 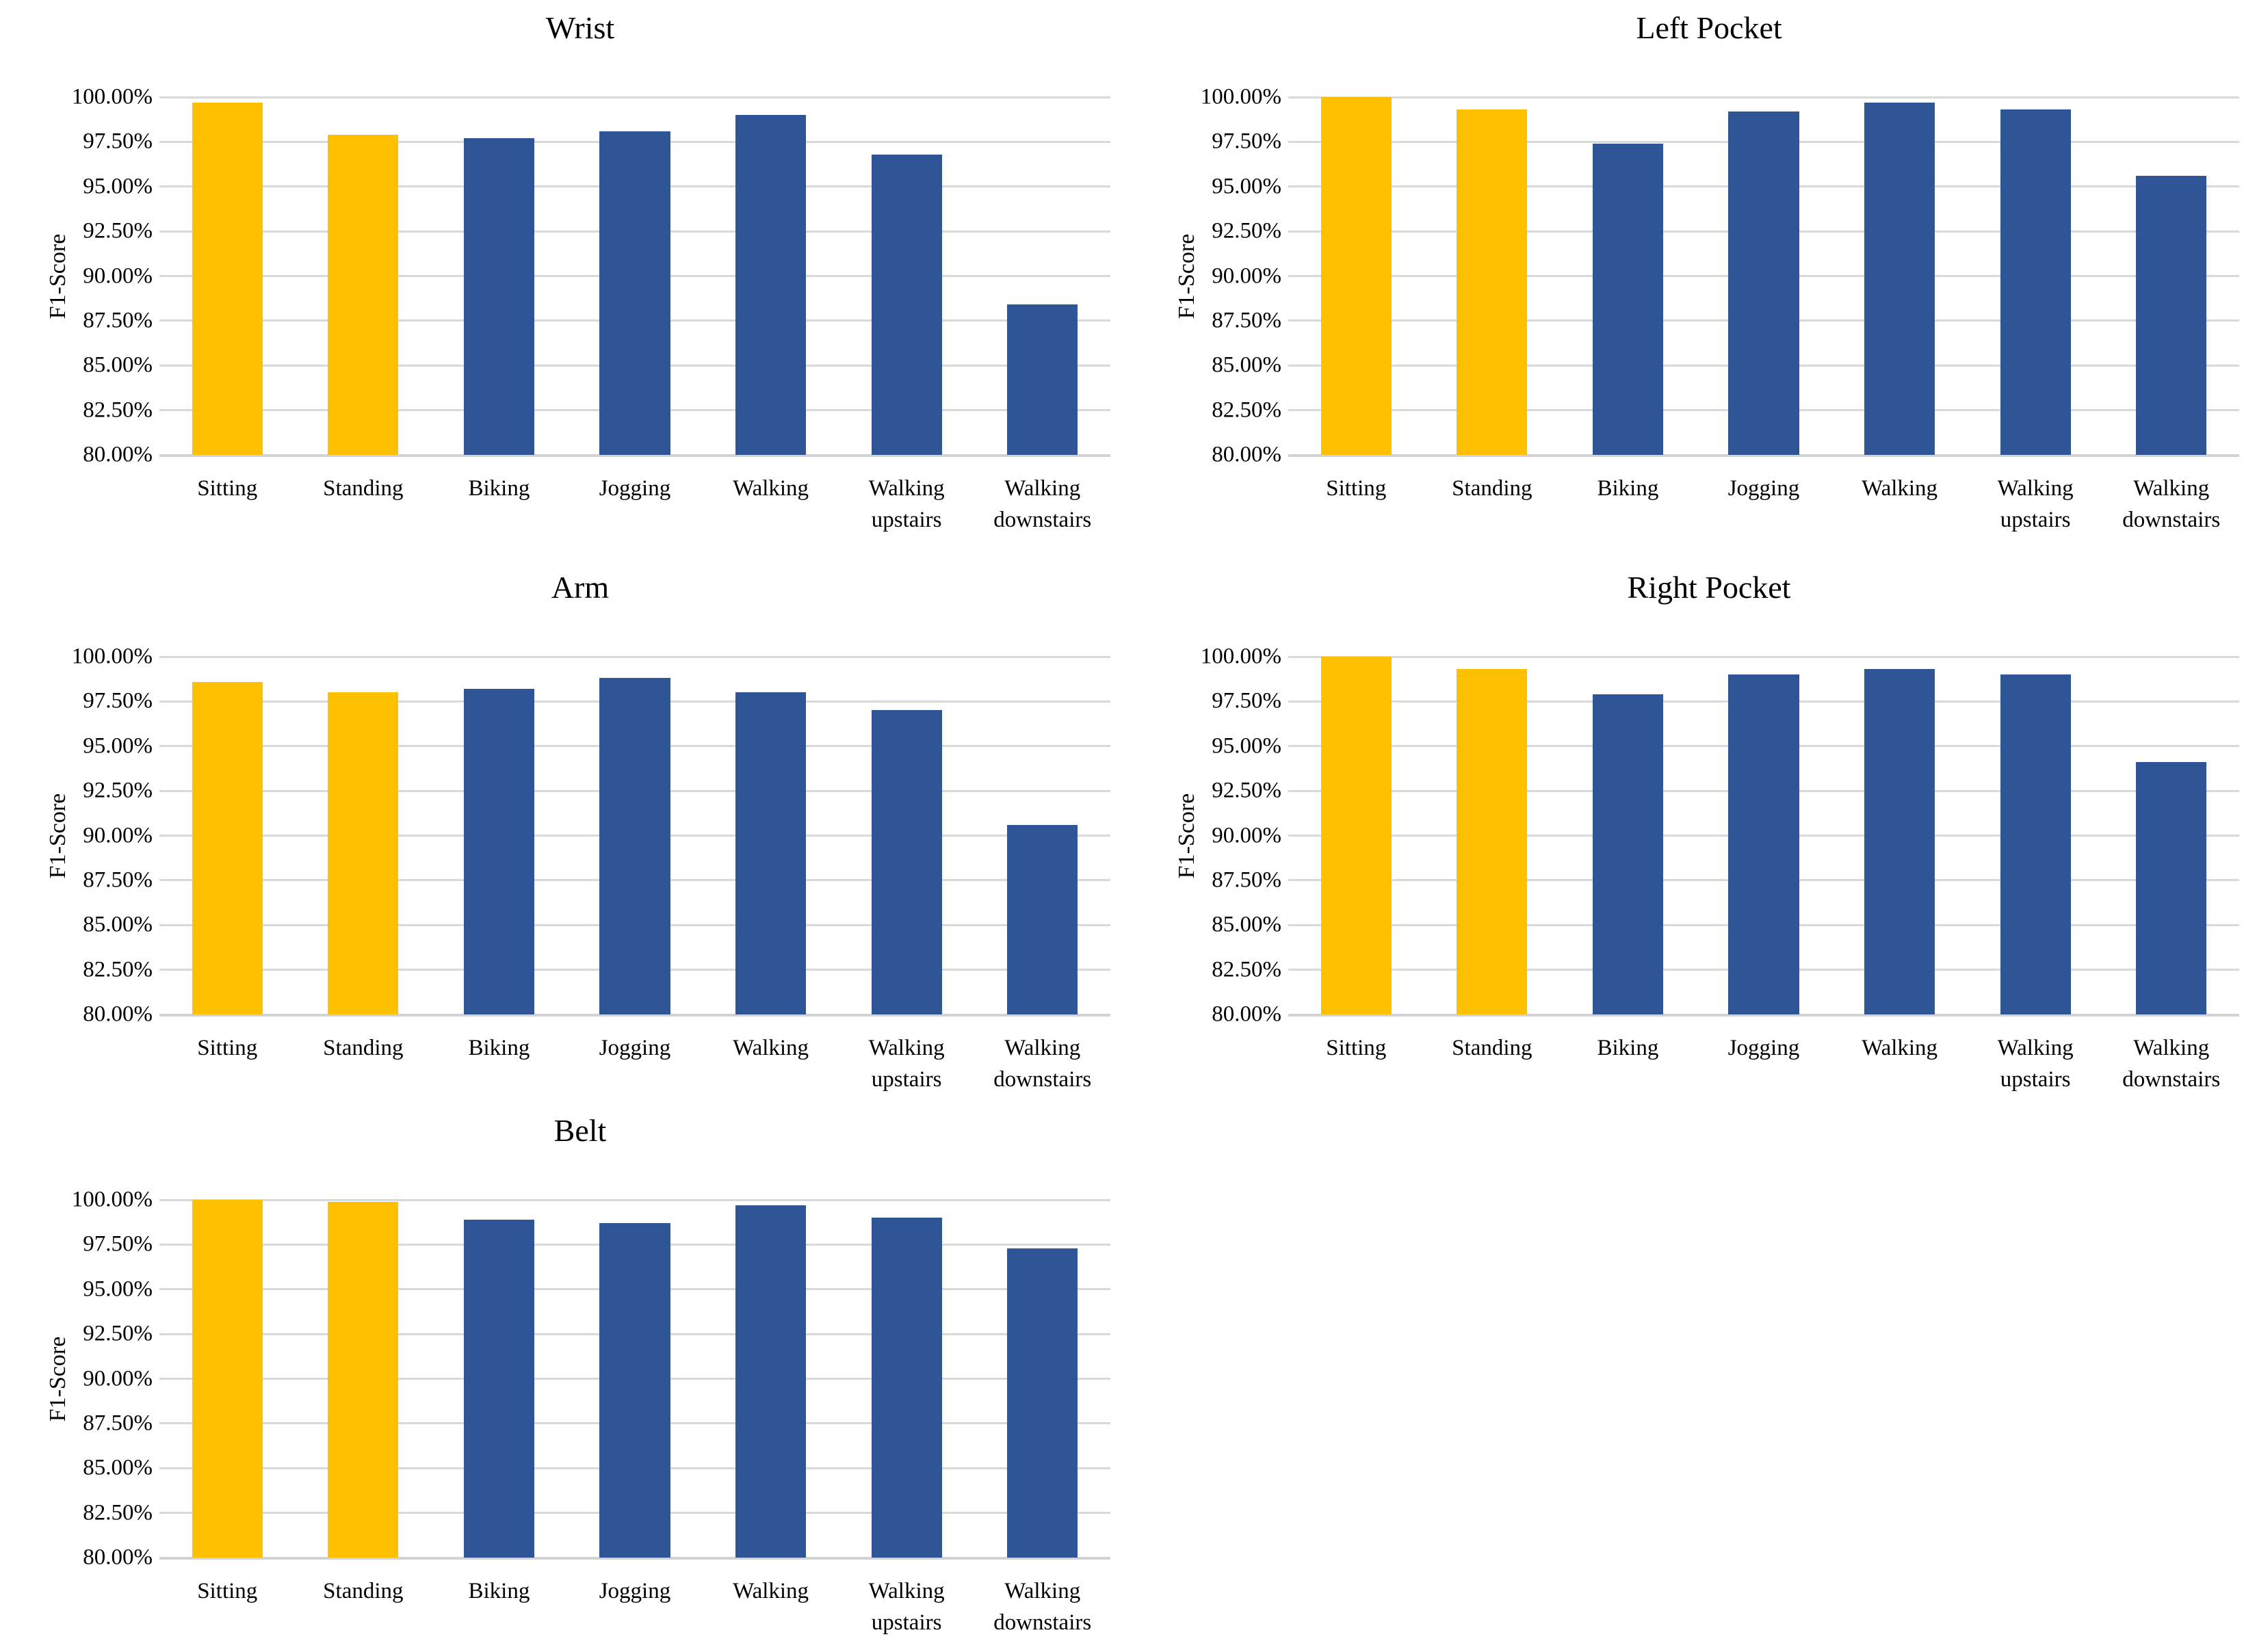 What do you see at coordinates (1709, 587) in the screenshot?
I see `chart-title: Right Pocket` at bounding box center [1709, 587].